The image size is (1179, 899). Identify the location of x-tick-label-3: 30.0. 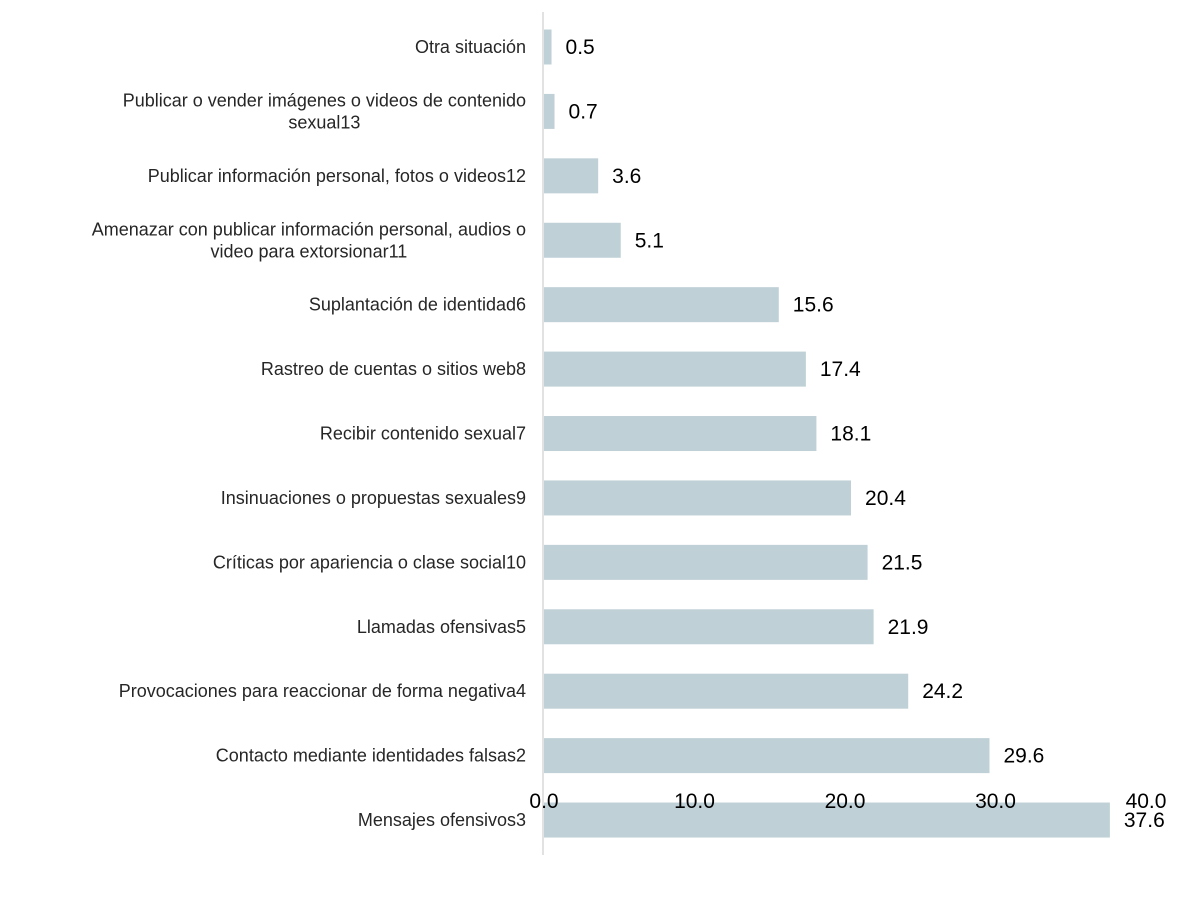
(995, 801).